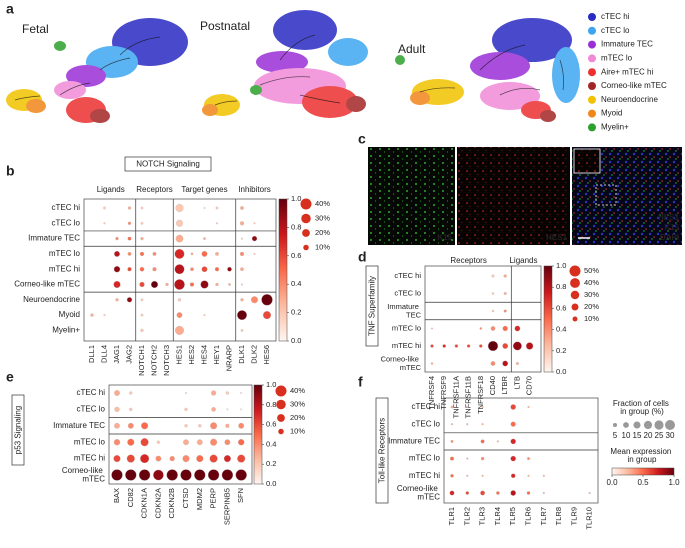 This screenshot has width=685, height=548. I want to click on col-label: HES6, so click(266, 355).